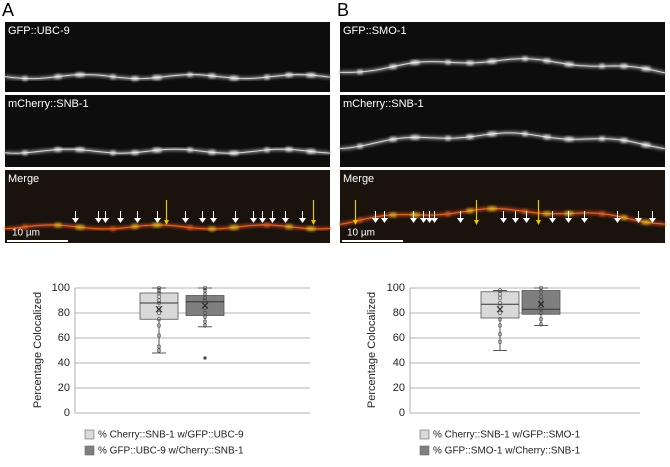 This screenshot has height=467, width=670. Describe the element at coordinates (171, 435) in the screenshot. I see `legend-label: % Cherry::SNB-1 w/GFP::UBC-9` at that location.